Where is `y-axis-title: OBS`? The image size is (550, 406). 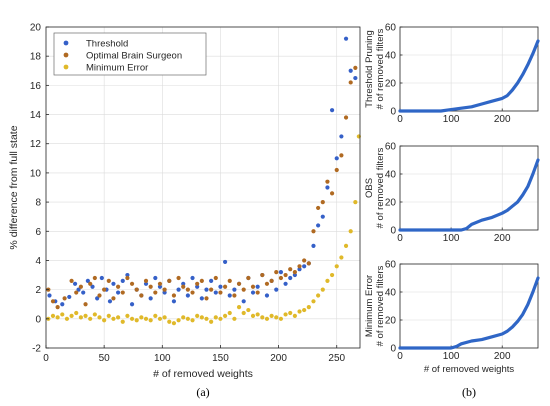
y-axis-title: OBS is located at coordinates (369, 188).